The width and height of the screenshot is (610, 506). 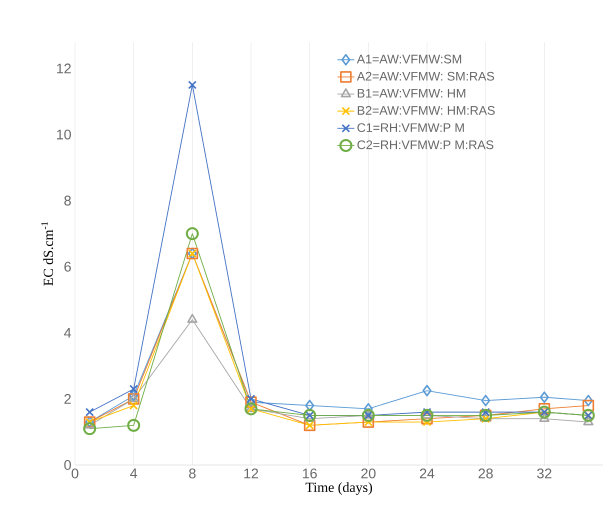 What do you see at coordinates (425, 145) in the screenshot?
I see `legend-label: C2=RH:VFMW:P M:RAS` at bounding box center [425, 145].